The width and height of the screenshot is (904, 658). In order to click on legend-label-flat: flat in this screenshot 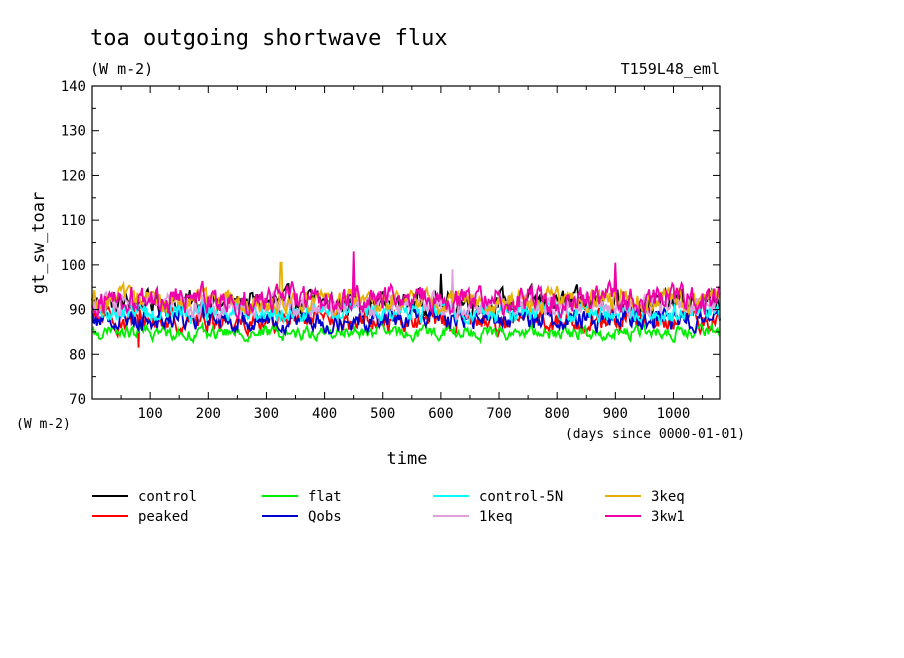, I will do `click(325, 497)`.